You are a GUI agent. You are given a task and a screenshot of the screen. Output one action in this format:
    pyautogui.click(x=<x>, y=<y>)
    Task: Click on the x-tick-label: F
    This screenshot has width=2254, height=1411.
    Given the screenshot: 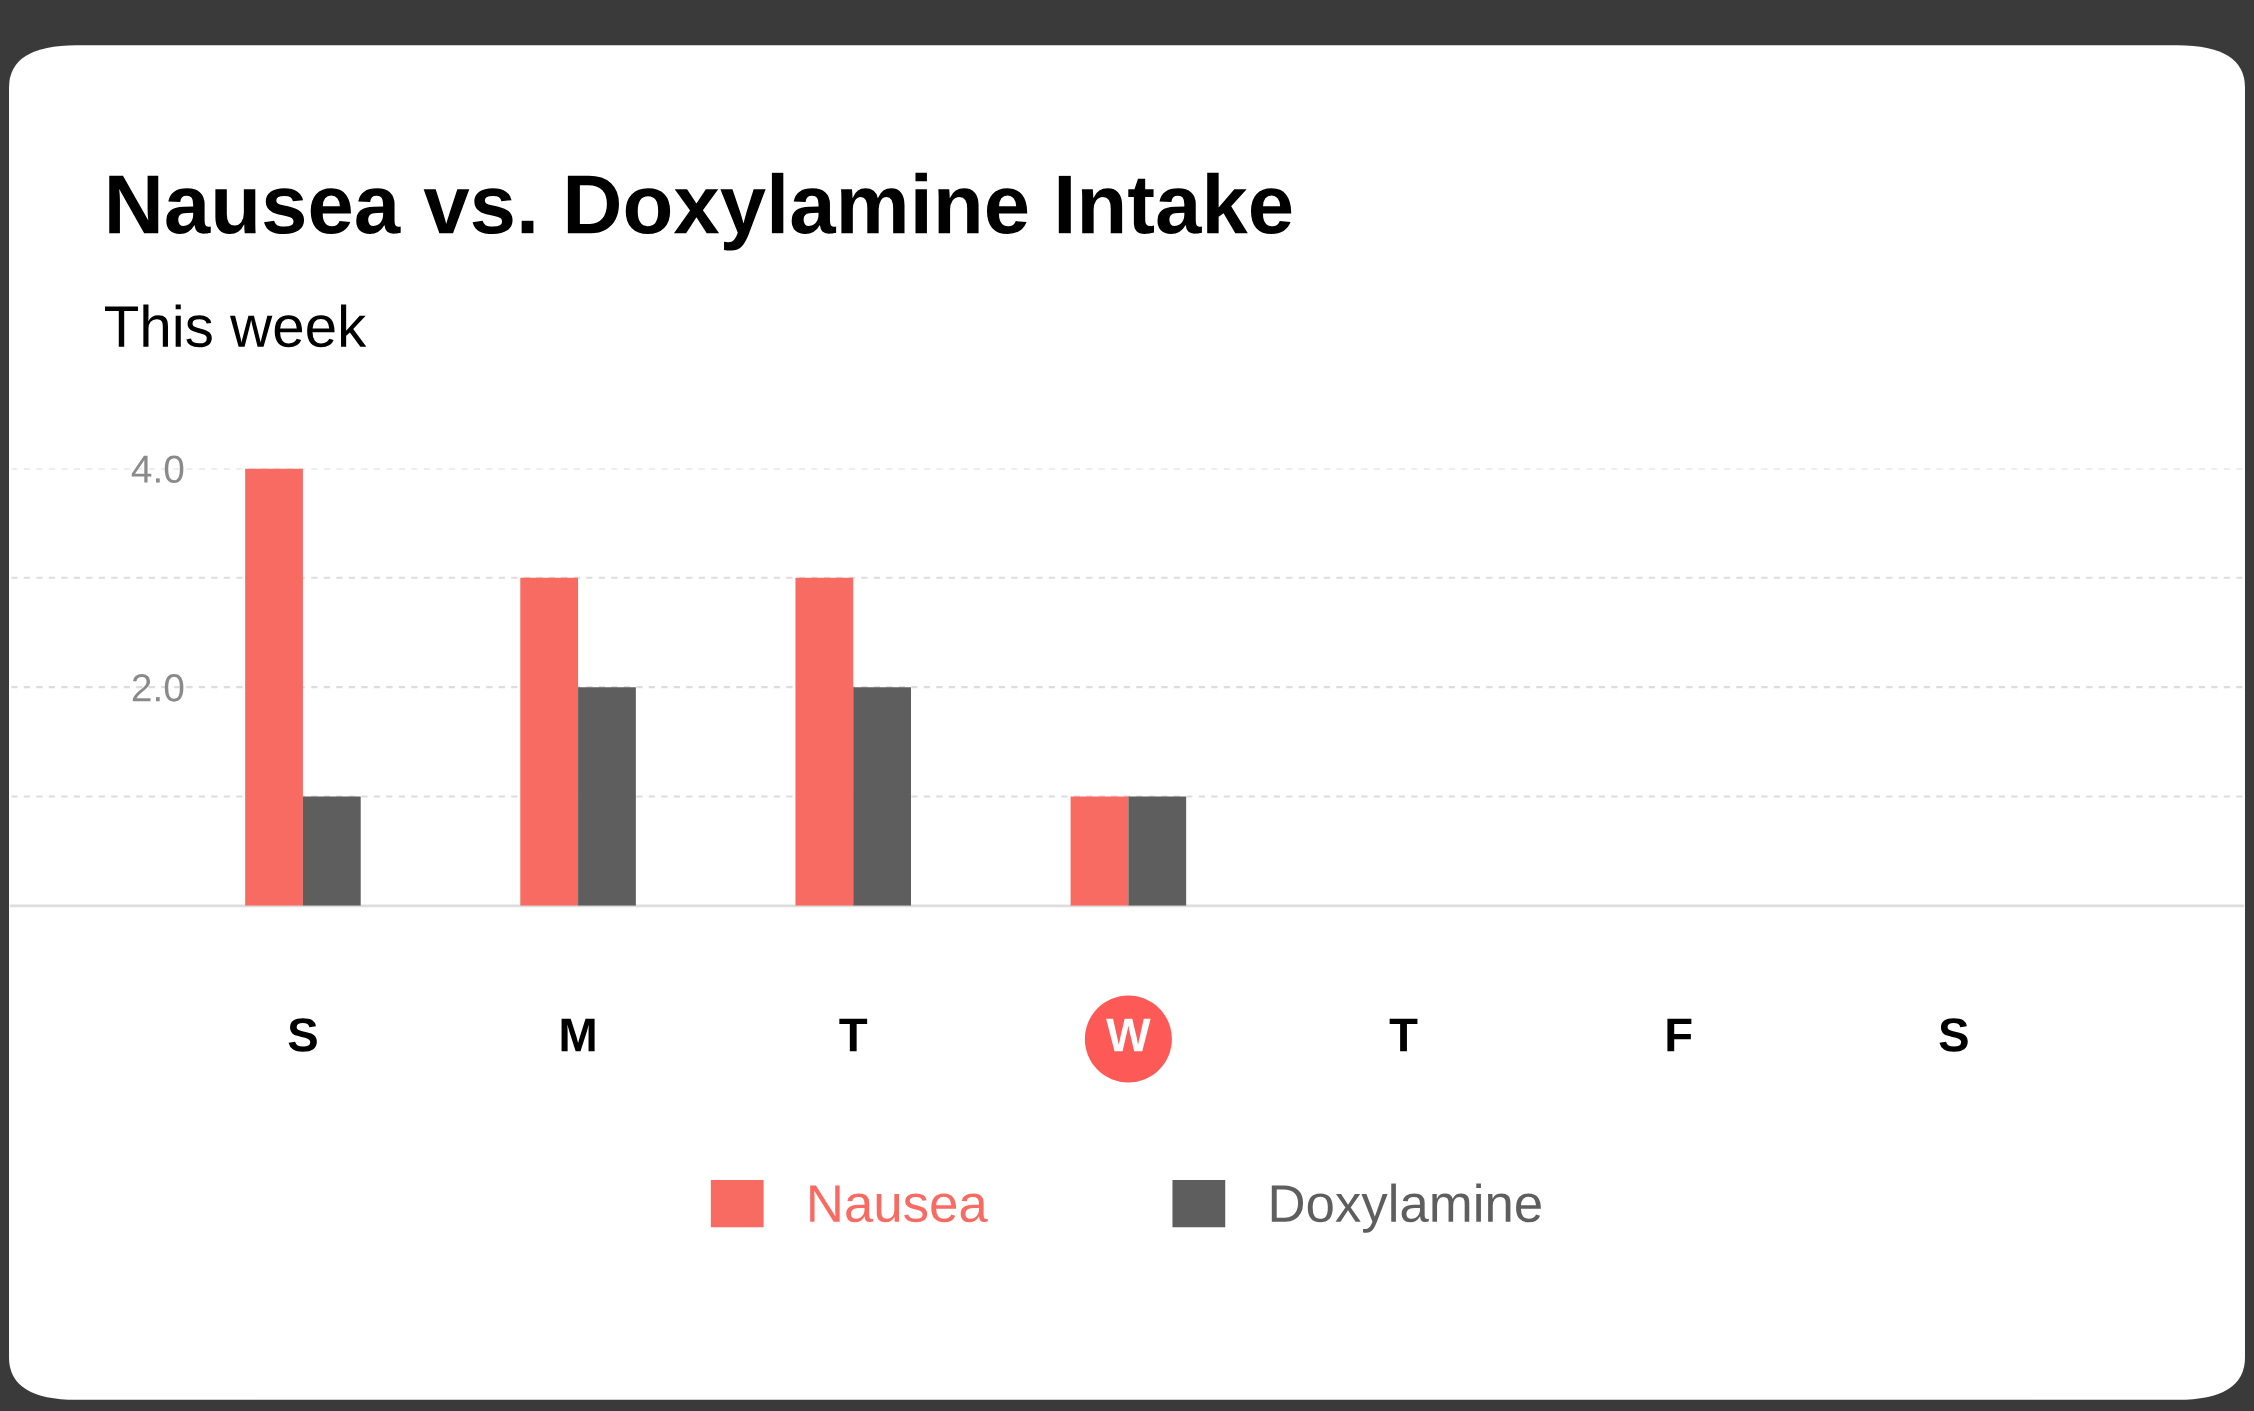 What is the action you would take?
    pyautogui.click(x=1679, y=1035)
    